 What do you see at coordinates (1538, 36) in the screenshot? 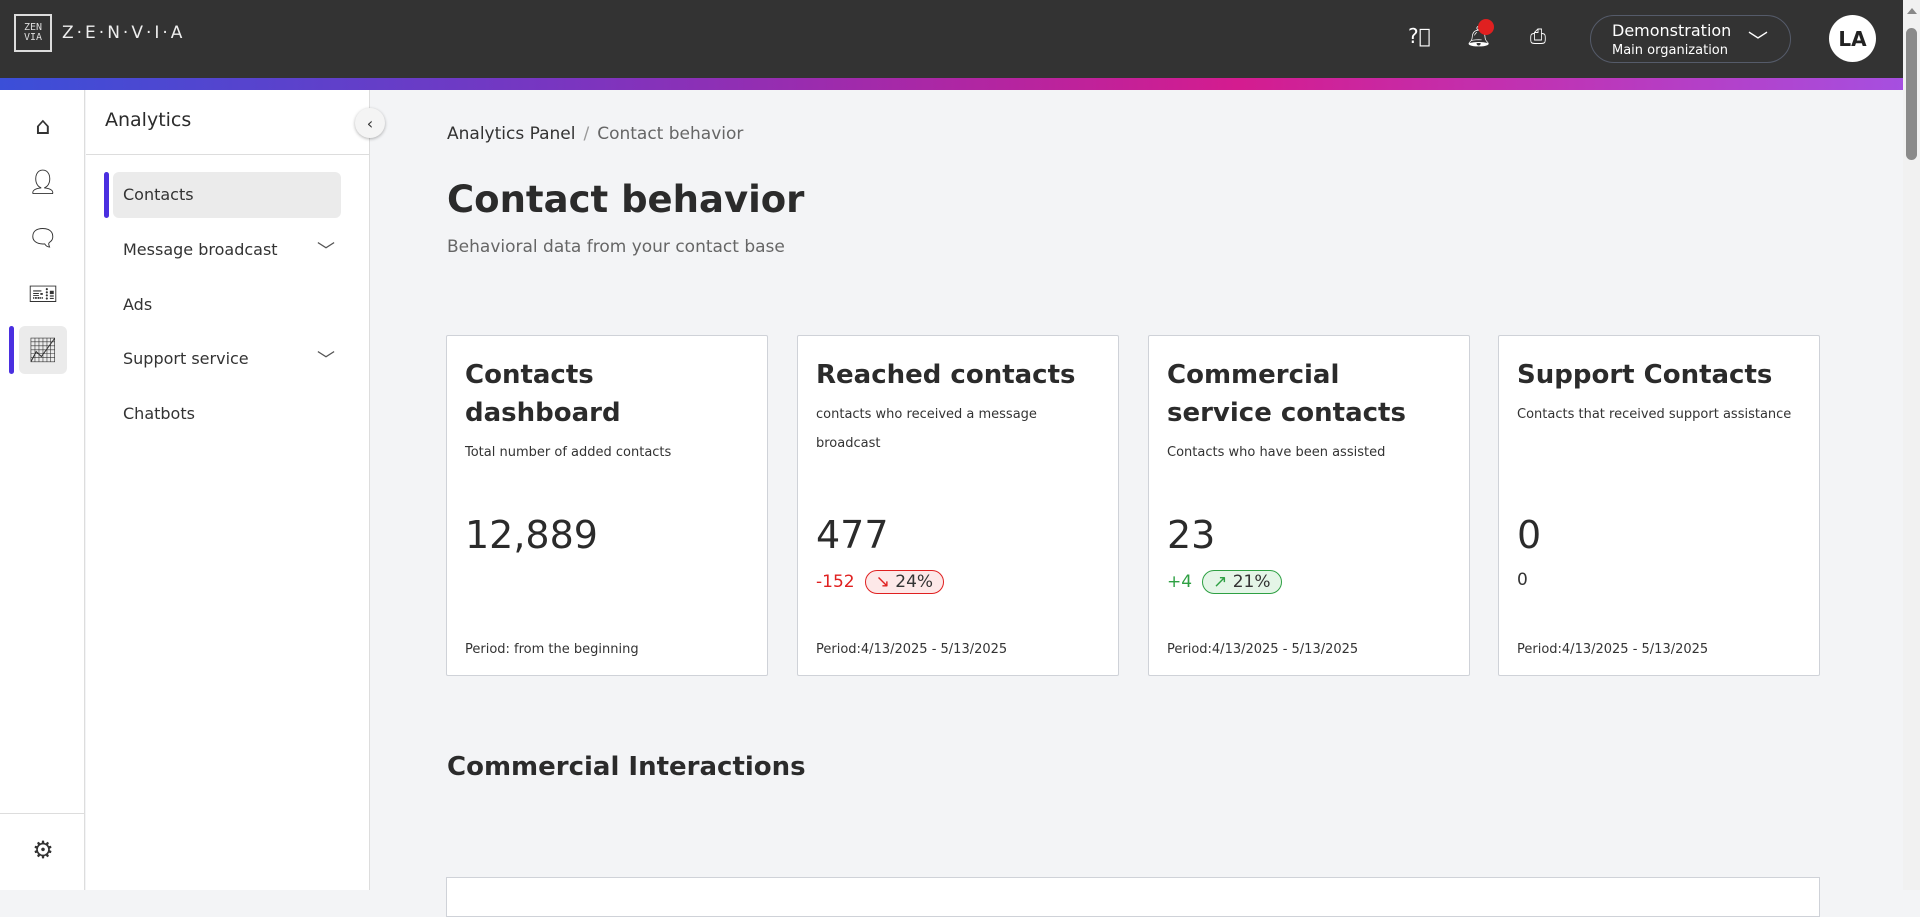
I see `inbox-icon: ⎙` at bounding box center [1538, 36].